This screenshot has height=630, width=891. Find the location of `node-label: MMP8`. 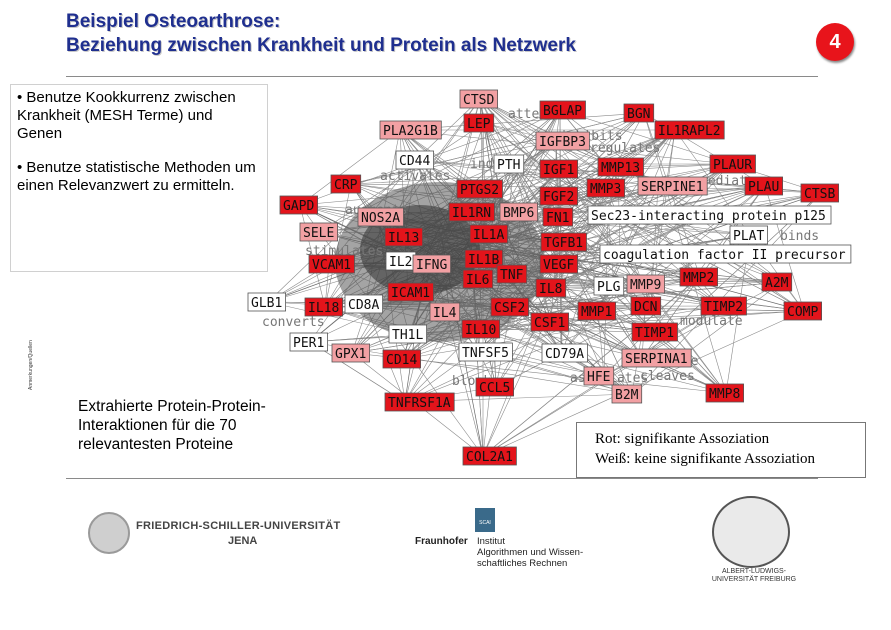

node-label: MMP8 is located at coordinates (724, 394).